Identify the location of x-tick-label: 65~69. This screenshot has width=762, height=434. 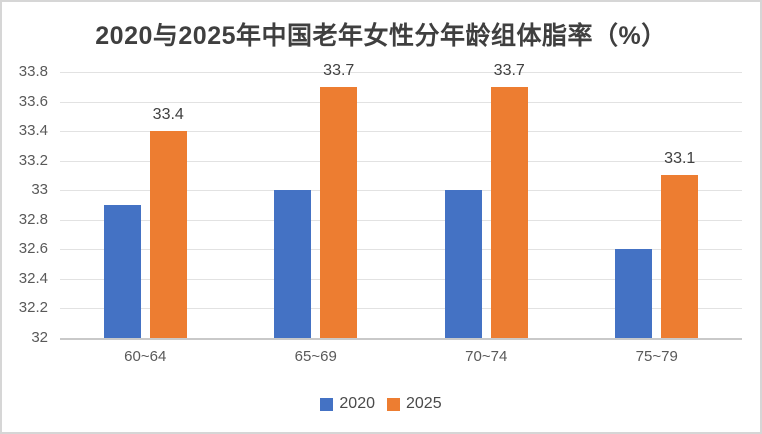
(315, 356).